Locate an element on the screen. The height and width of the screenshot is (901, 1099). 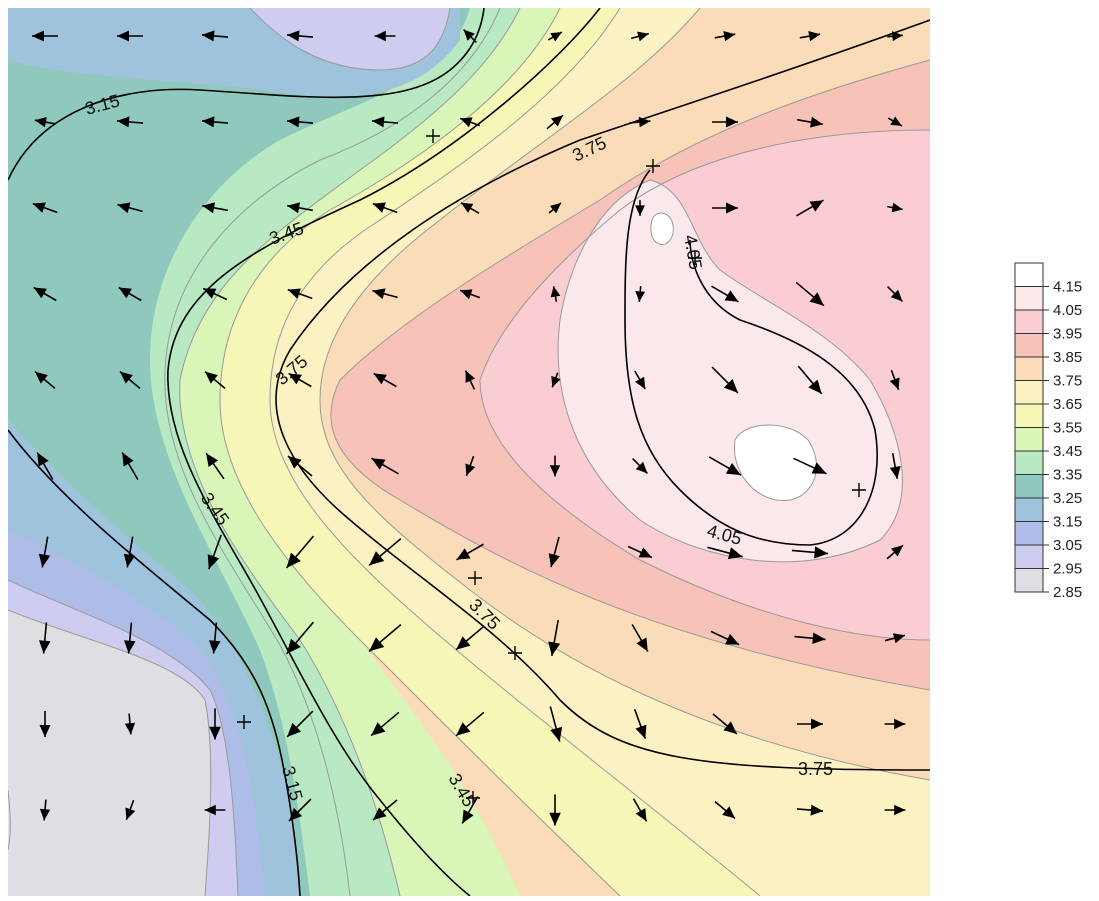
legend-label: 3.35 is located at coordinates (1067, 475).